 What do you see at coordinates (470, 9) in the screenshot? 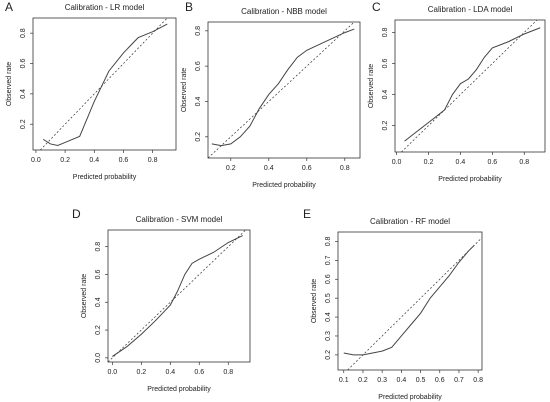
I see `chart-title: Calibration - LDA model` at bounding box center [470, 9].